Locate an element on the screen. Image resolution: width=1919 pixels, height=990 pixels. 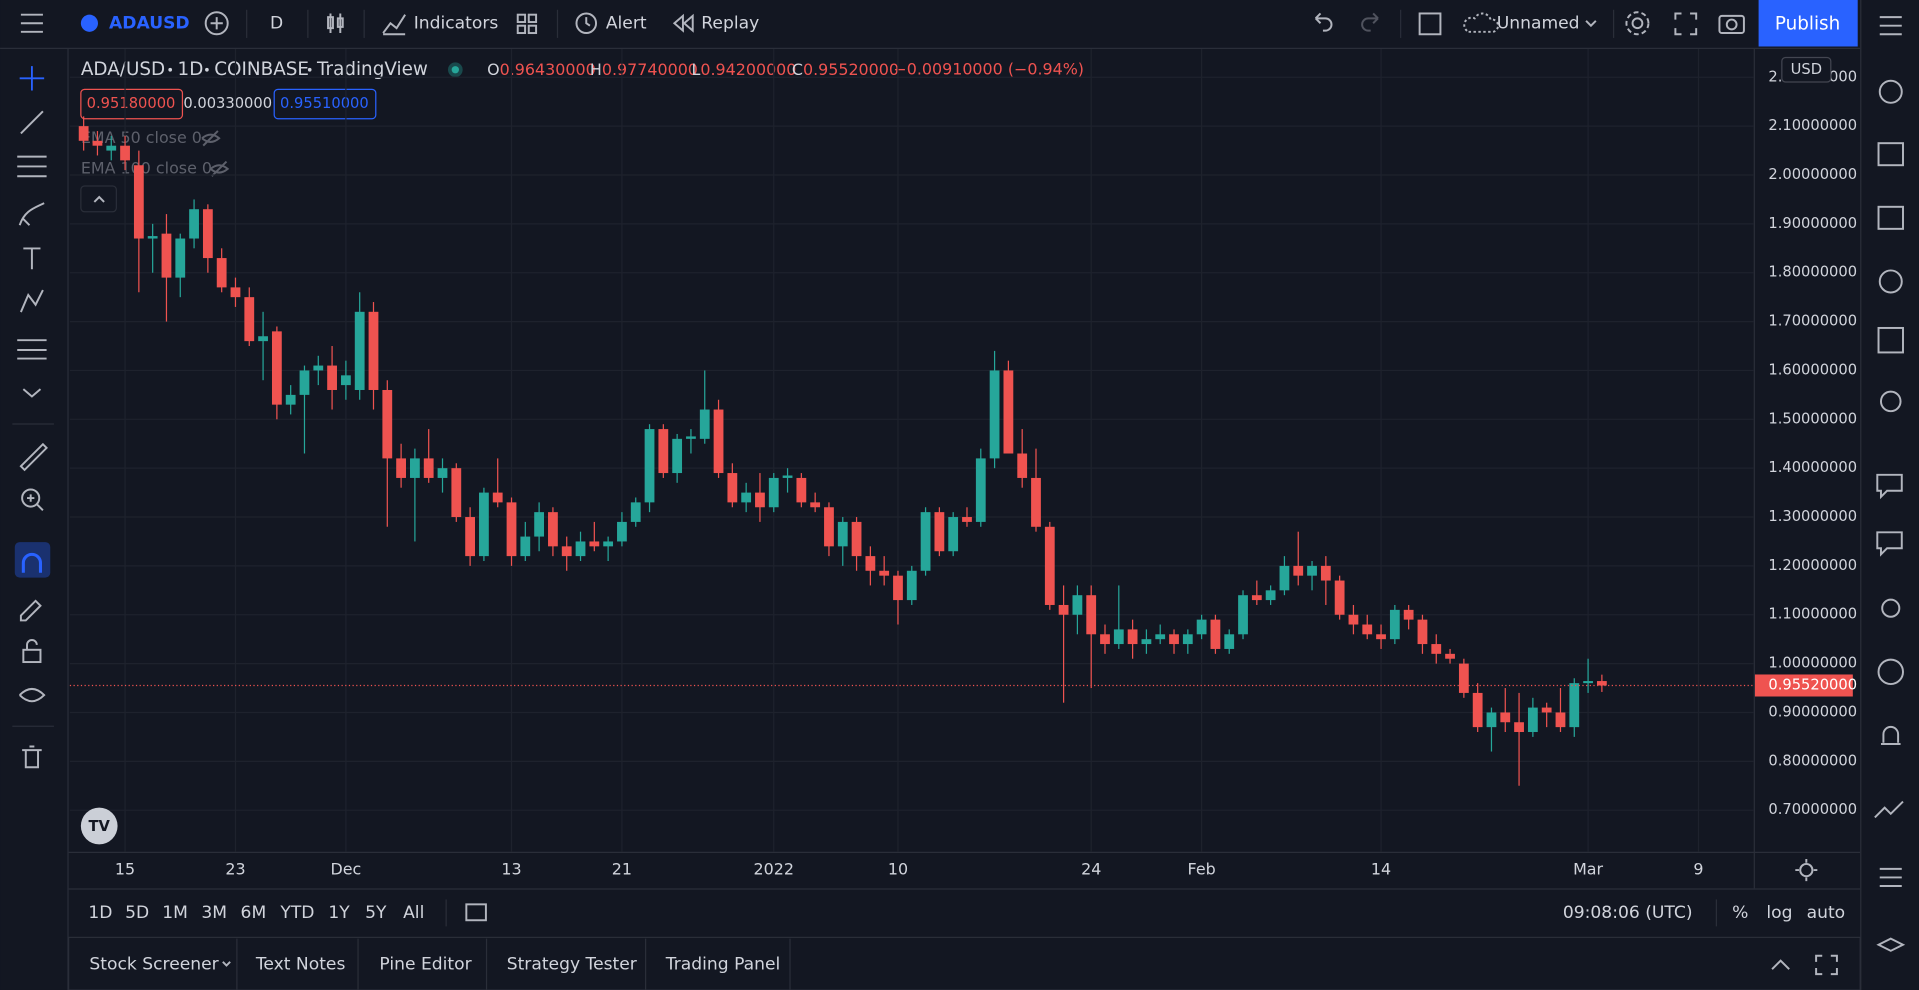
panel-tab: Trading Panel is located at coordinates (722, 964).